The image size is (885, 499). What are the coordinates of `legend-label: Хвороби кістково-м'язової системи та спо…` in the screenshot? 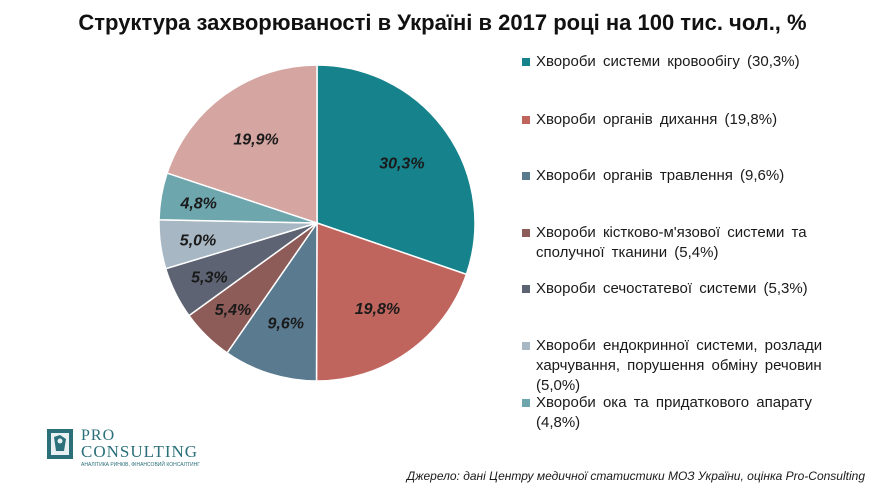 It's located at (671, 242).